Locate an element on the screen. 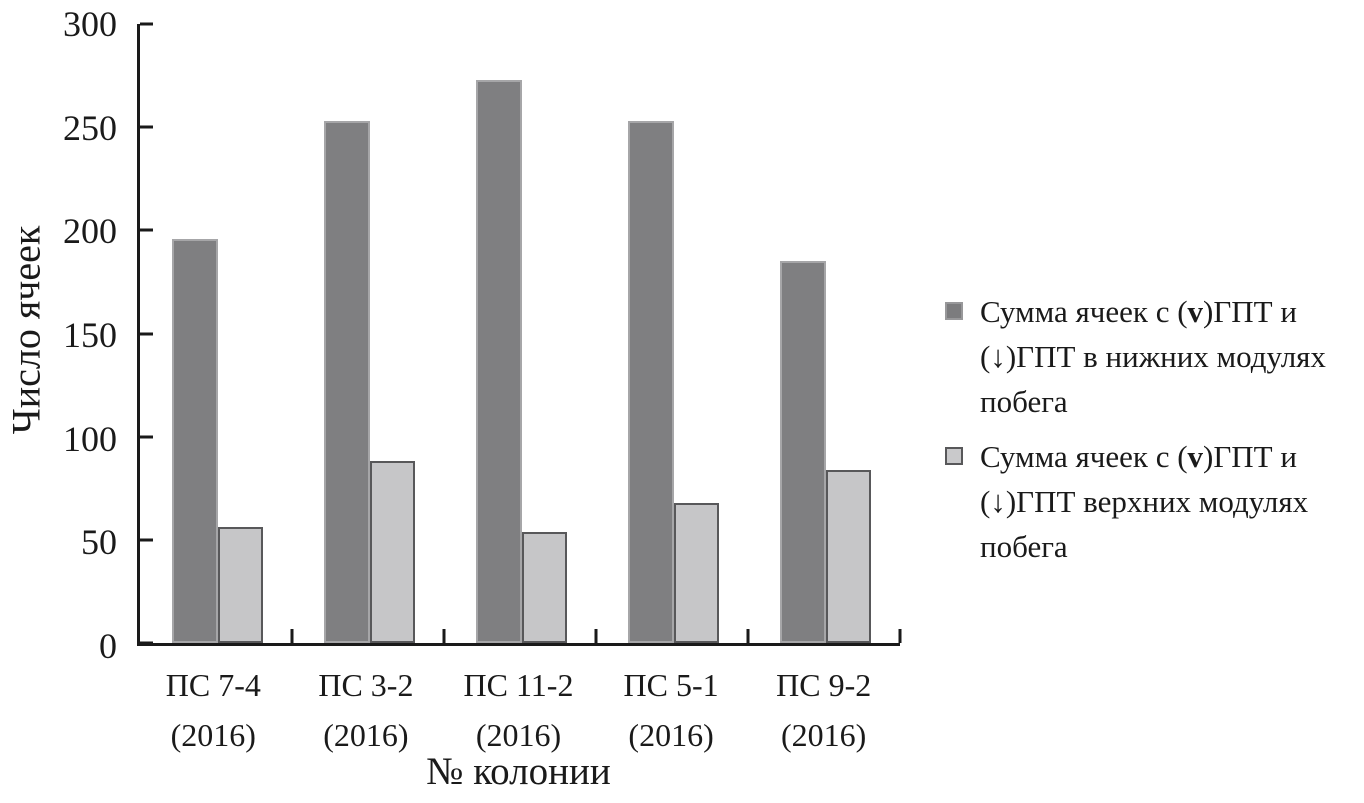 This screenshot has height=803, width=1364. y-tick-label-150: 150 is located at coordinates (90, 335).